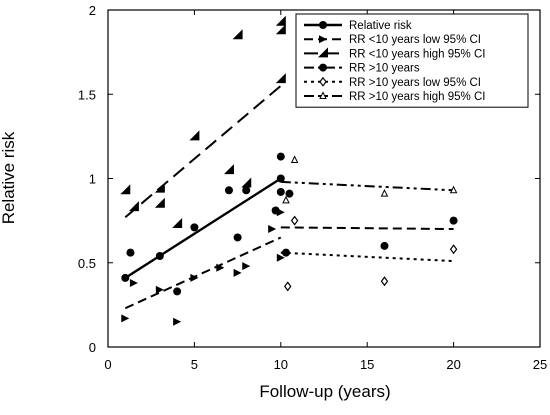  I want to click on x-tick-label: 10, so click(281, 364).